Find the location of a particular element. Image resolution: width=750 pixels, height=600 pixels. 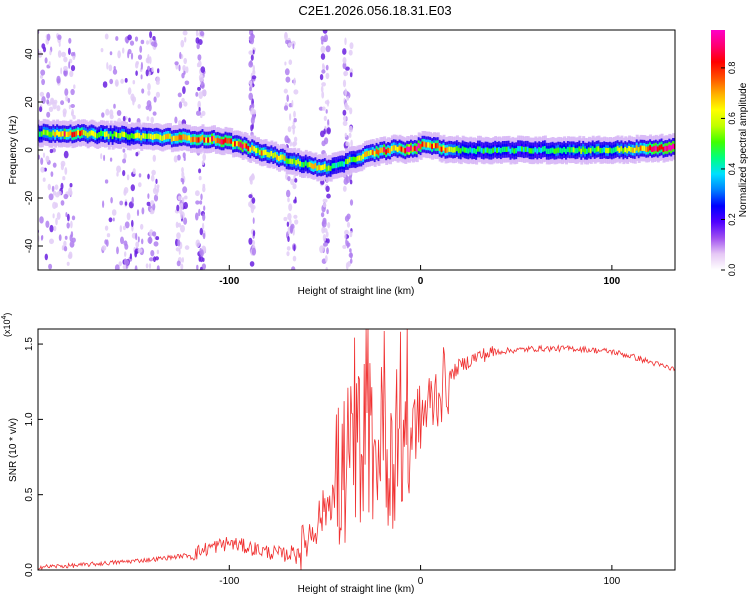

colorbar-ticks: 0.0 0.2 0.4 0.6 0.8 is located at coordinates (729, 169).